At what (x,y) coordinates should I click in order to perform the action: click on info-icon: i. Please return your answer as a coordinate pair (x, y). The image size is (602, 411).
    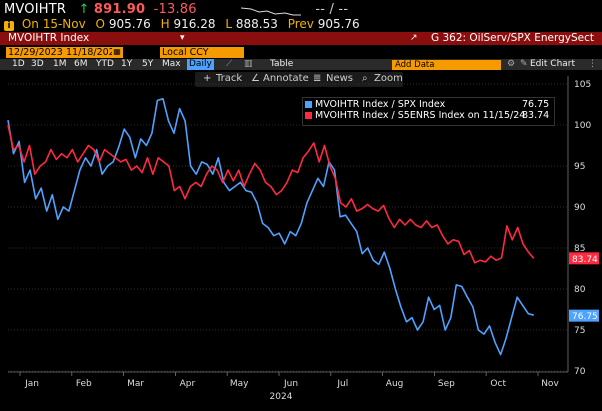
    Looking at the image, I should click on (9, 26).